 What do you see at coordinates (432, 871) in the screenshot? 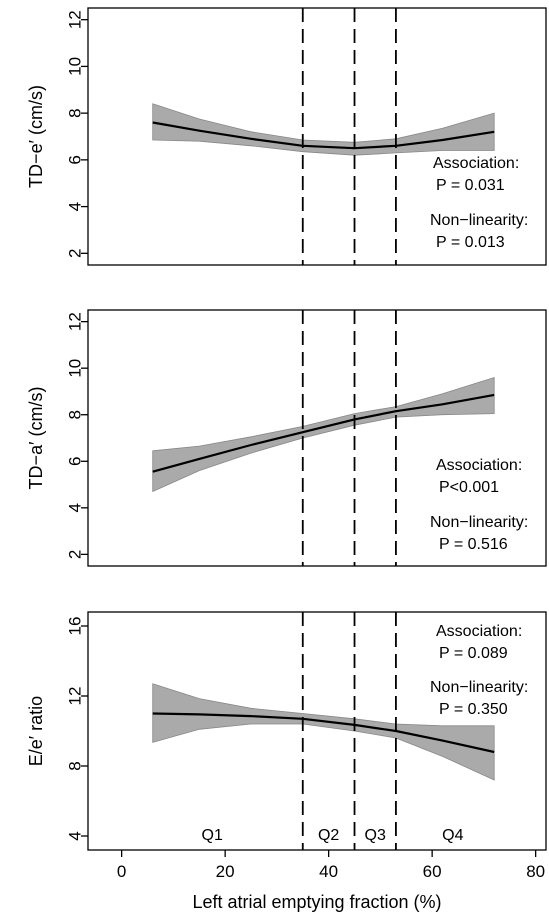
I see `x-tick-label: 60` at bounding box center [432, 871].